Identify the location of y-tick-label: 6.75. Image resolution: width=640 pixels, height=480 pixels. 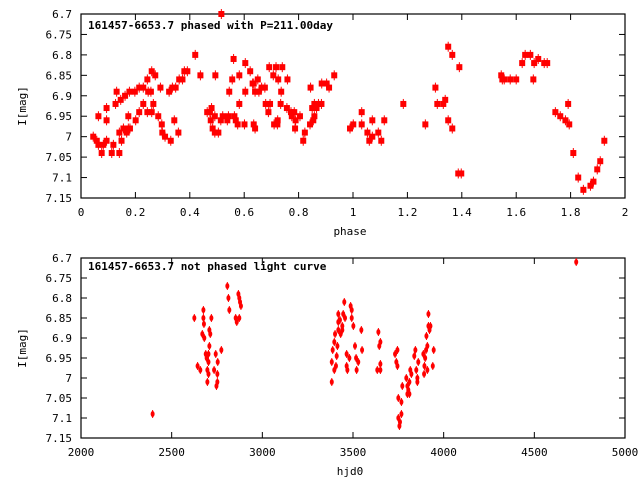
(59, 34).